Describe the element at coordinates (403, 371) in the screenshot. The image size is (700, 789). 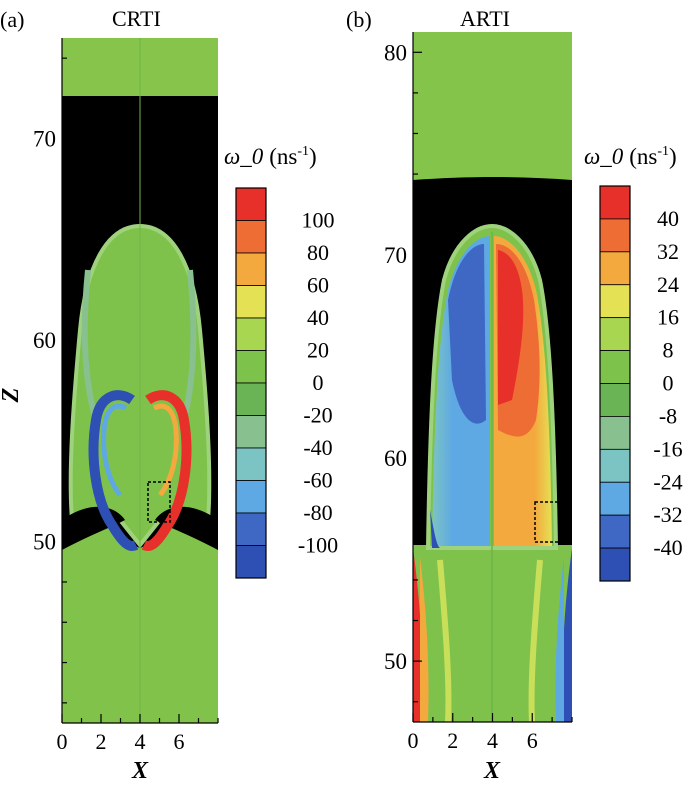
I see `y-ticks-b: 50 60 70 80` at that location.